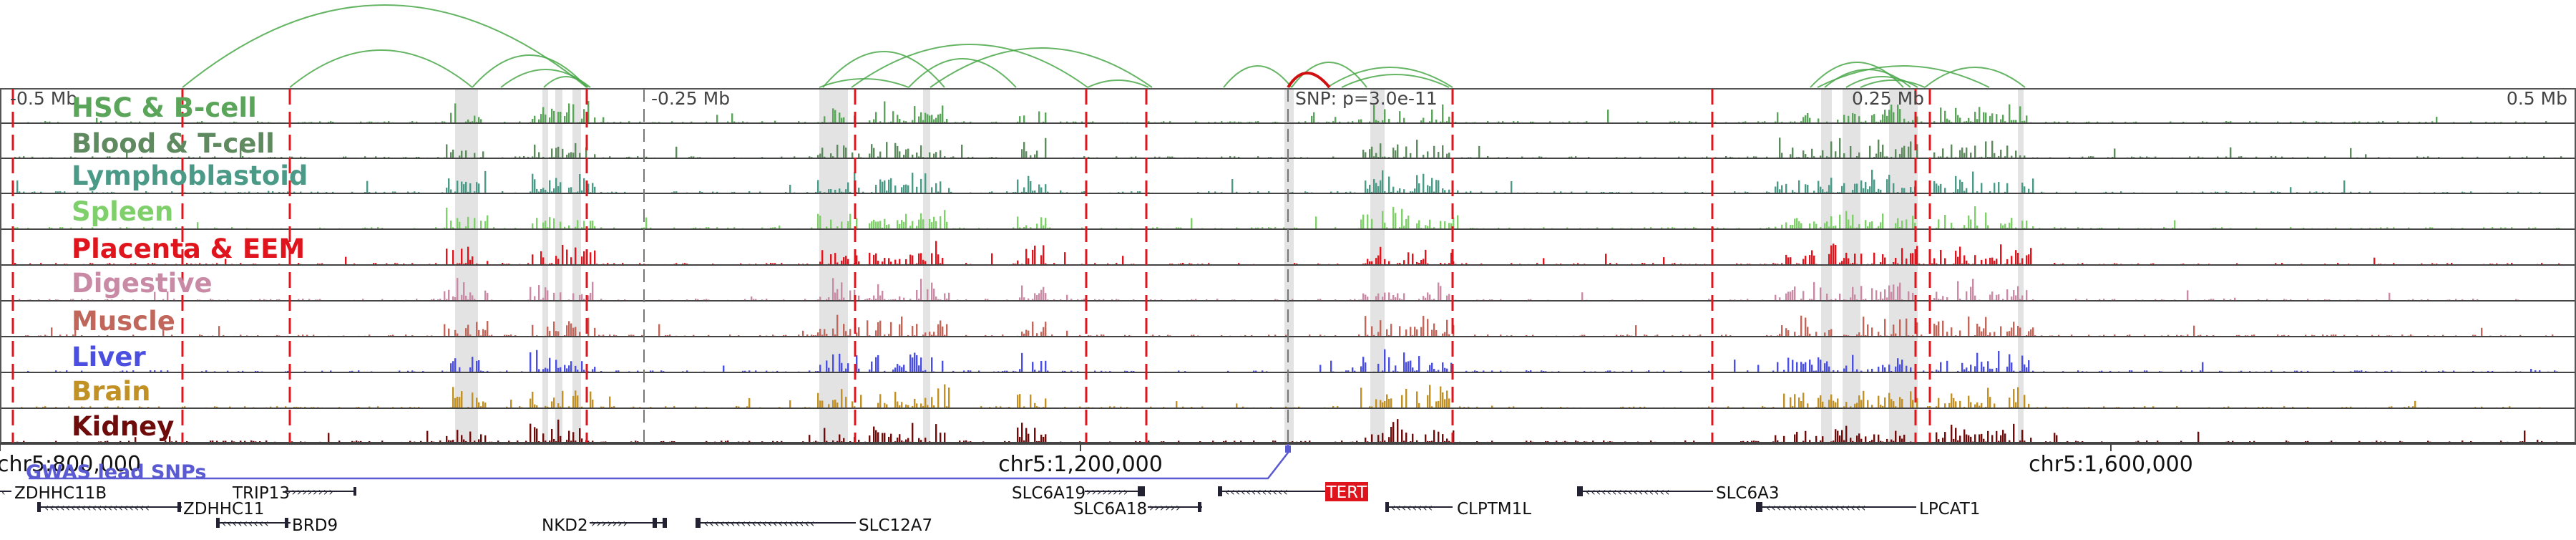 The image size is (2576, 540). What do you see at coordinates (1428, 296) in the screenshot?
I see `peak-5-1994` at bounding box center [1428, 296].